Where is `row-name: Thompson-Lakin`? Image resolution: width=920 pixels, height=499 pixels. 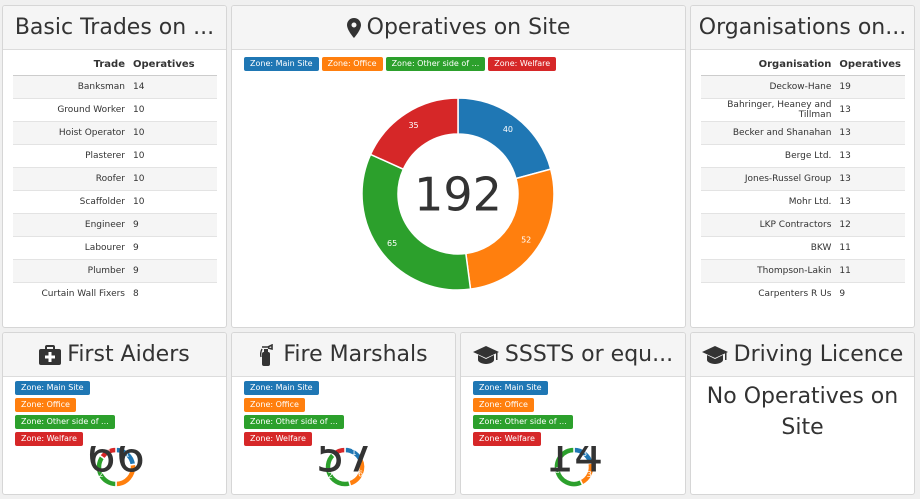 row-name: Thompson-Lakin is located at coordinates (768, 271).